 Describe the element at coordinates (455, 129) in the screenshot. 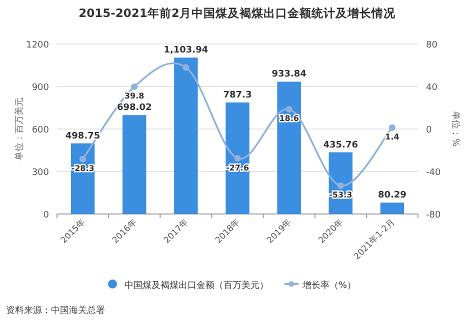

I see `y2-axis-title: 单位：%` at that location.